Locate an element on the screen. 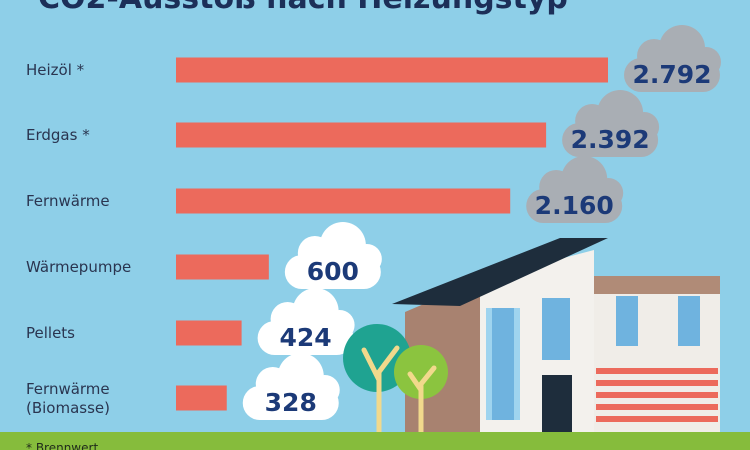 This screenshot has width=750, height=450. ground is located at coordinates (375, 441).